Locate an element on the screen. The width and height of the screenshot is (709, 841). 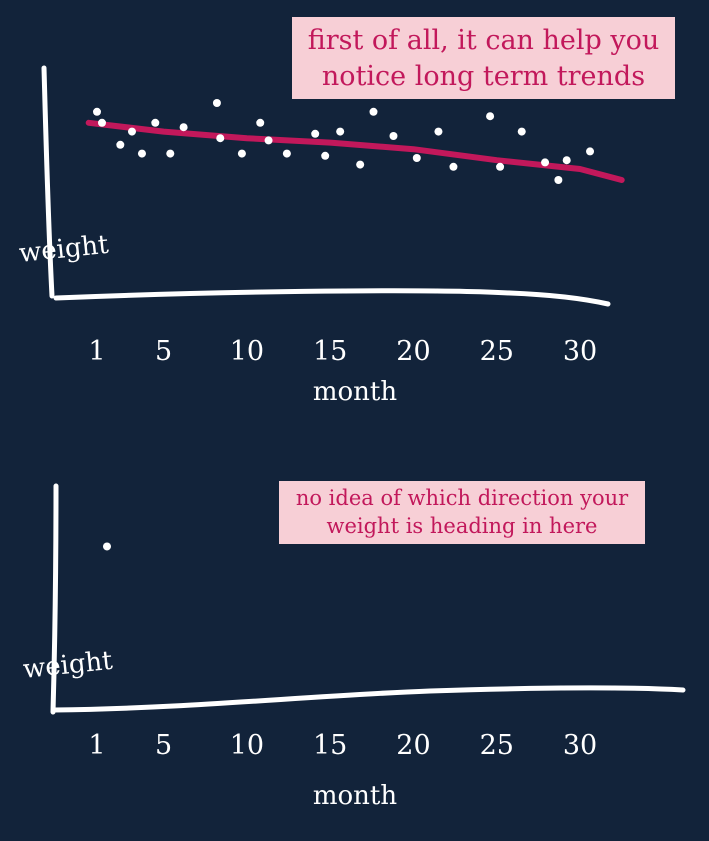
note-line: notice long term trends is located at coordinates (483, 76).